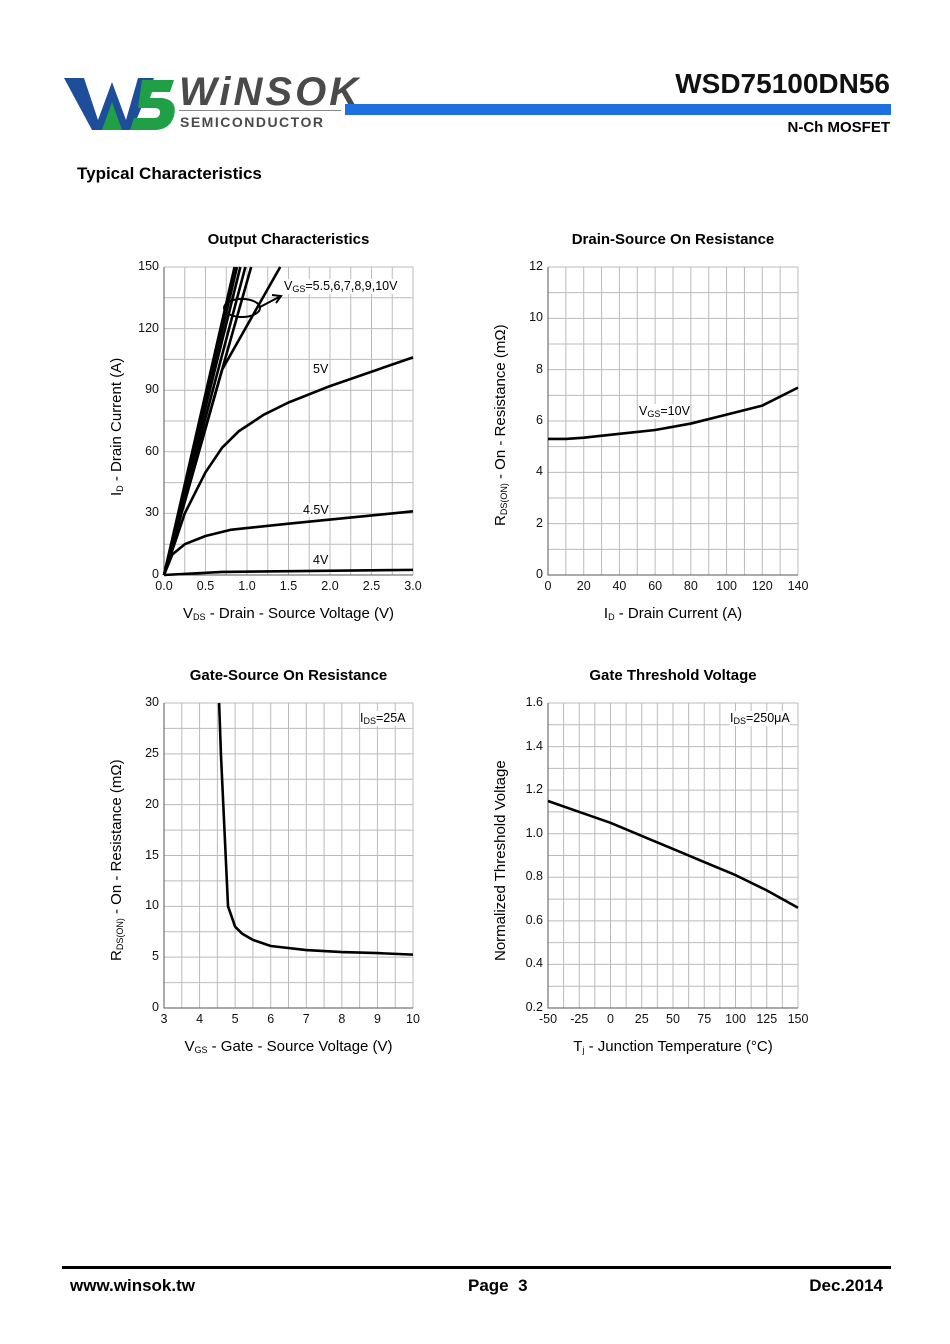  Describe the element at coordinates (330, 586) in the screenshot. I see `x-tick-label: 2.0` at that location.